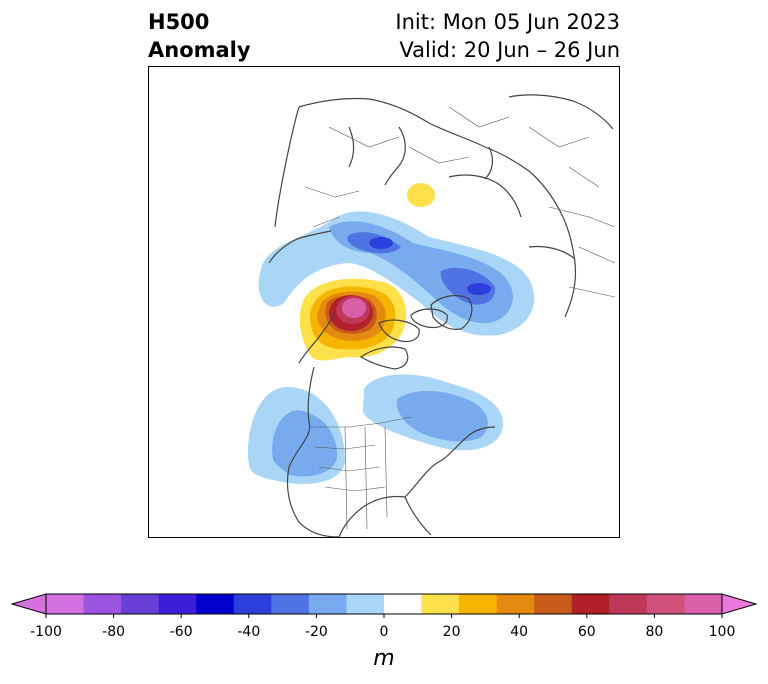  What do you see at coordinates (296, 435) in the screenshot?
I see `negative-anomaly-west-us` at bounding box center [296, 435].